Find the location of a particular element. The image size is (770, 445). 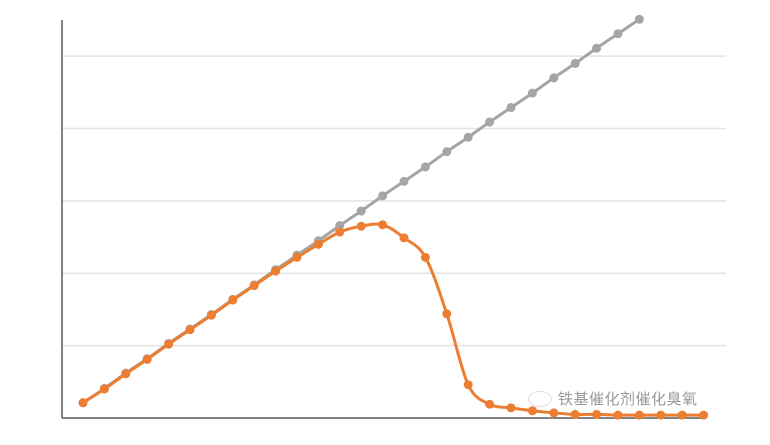

watermark: 铁基催化剂催化臭氧 is located at coordinates (613, 398).